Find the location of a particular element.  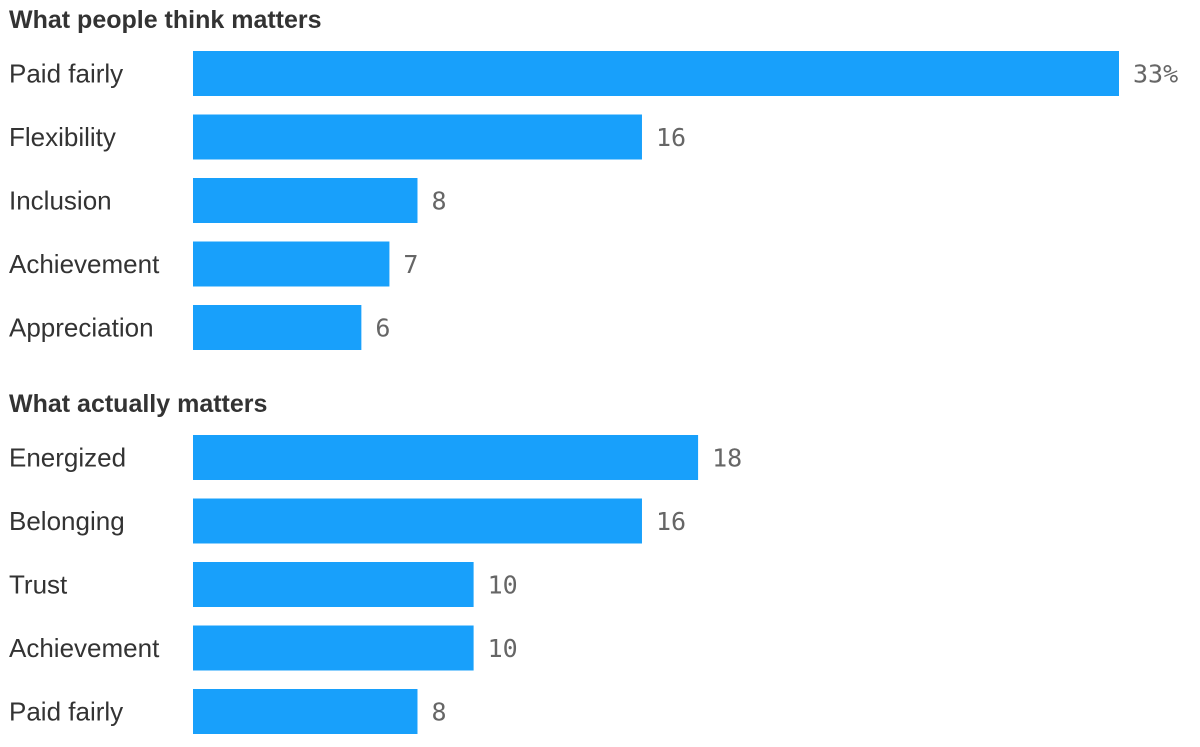

category-label: Inclusion is located at coordinates (60, 201).